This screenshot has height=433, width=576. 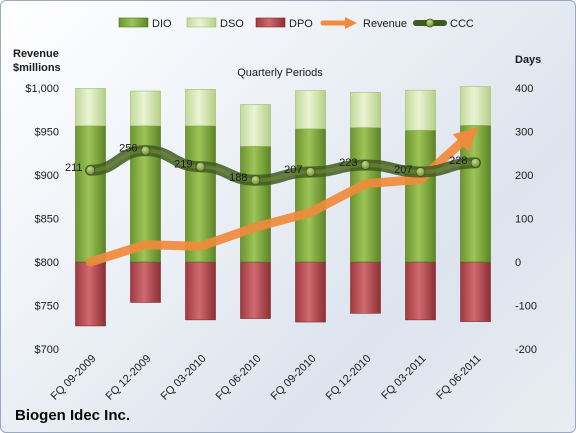 I want to click on legend: DIO DSO DPO Revenue CCC, so click(x=296, y=23).